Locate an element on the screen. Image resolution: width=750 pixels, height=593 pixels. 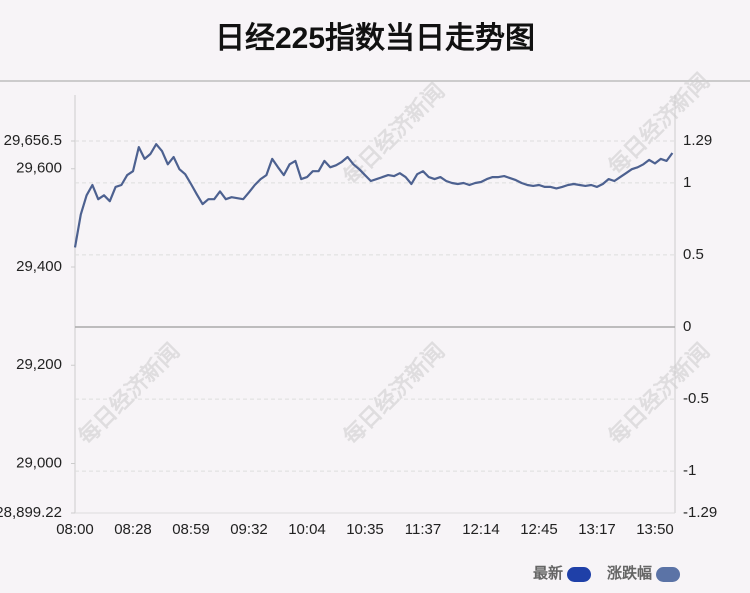
y2-tick-label: -0.5 is located at coordinates (696, 398).